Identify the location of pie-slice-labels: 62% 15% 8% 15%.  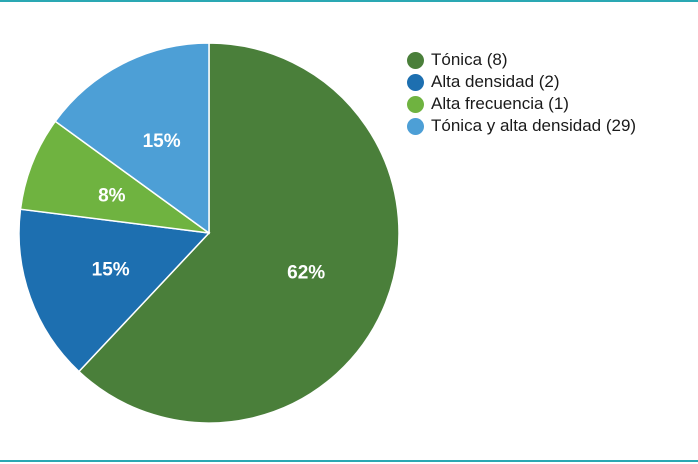
(209, 207).